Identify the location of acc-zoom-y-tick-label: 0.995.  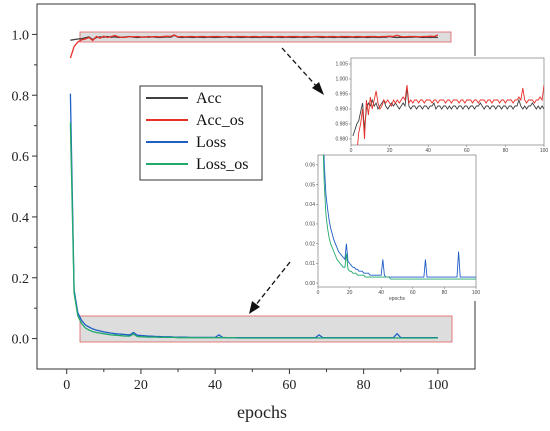
(341, 95).